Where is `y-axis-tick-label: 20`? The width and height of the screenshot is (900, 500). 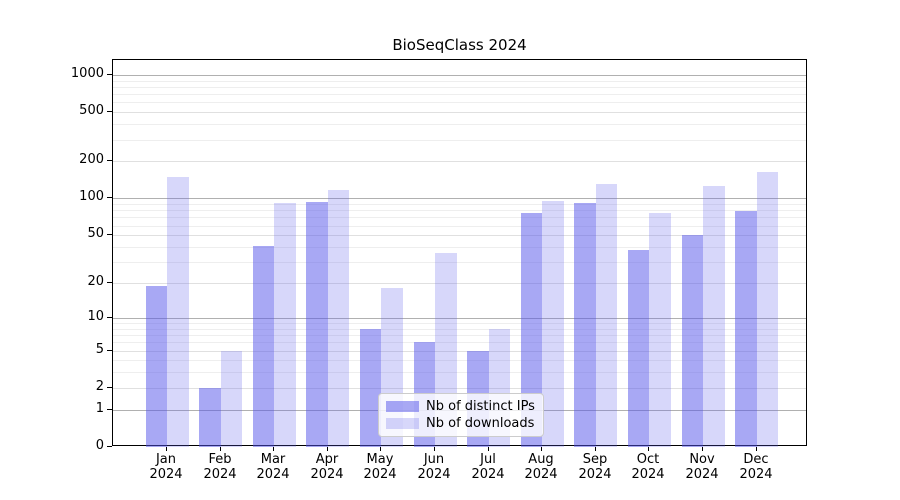 y-axis-tick-label: 20 is located at coordinates (95, 281).